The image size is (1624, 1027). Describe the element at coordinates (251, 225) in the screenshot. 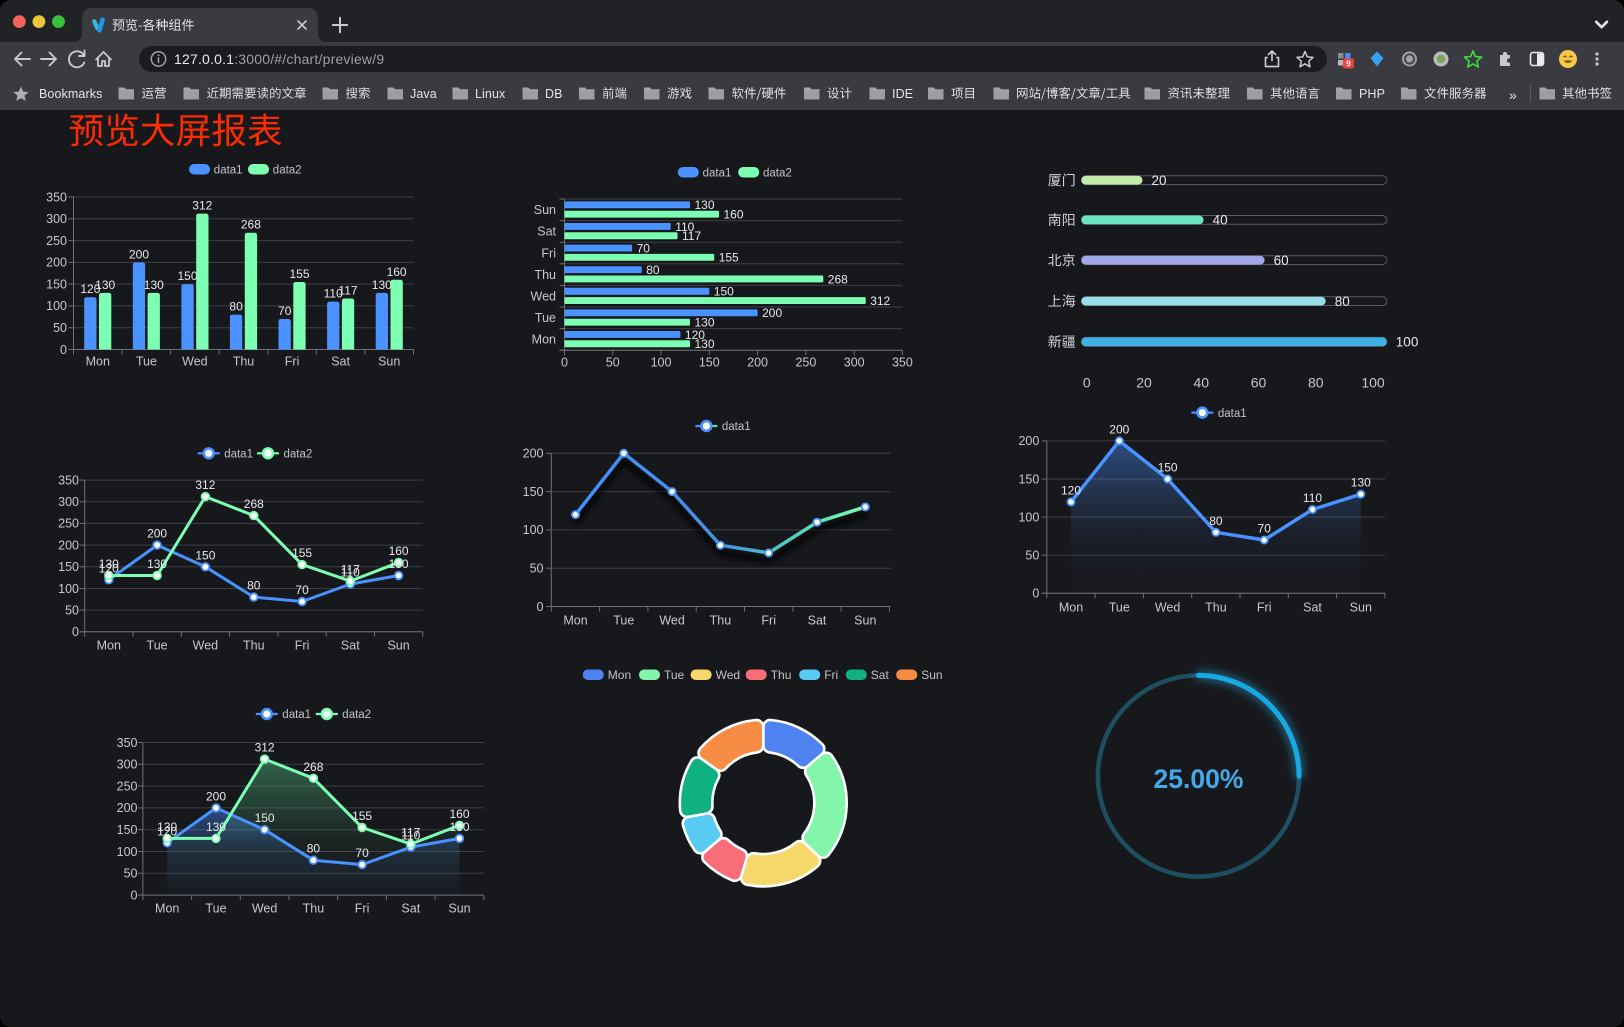

I see `svg-text: 268` at that location.